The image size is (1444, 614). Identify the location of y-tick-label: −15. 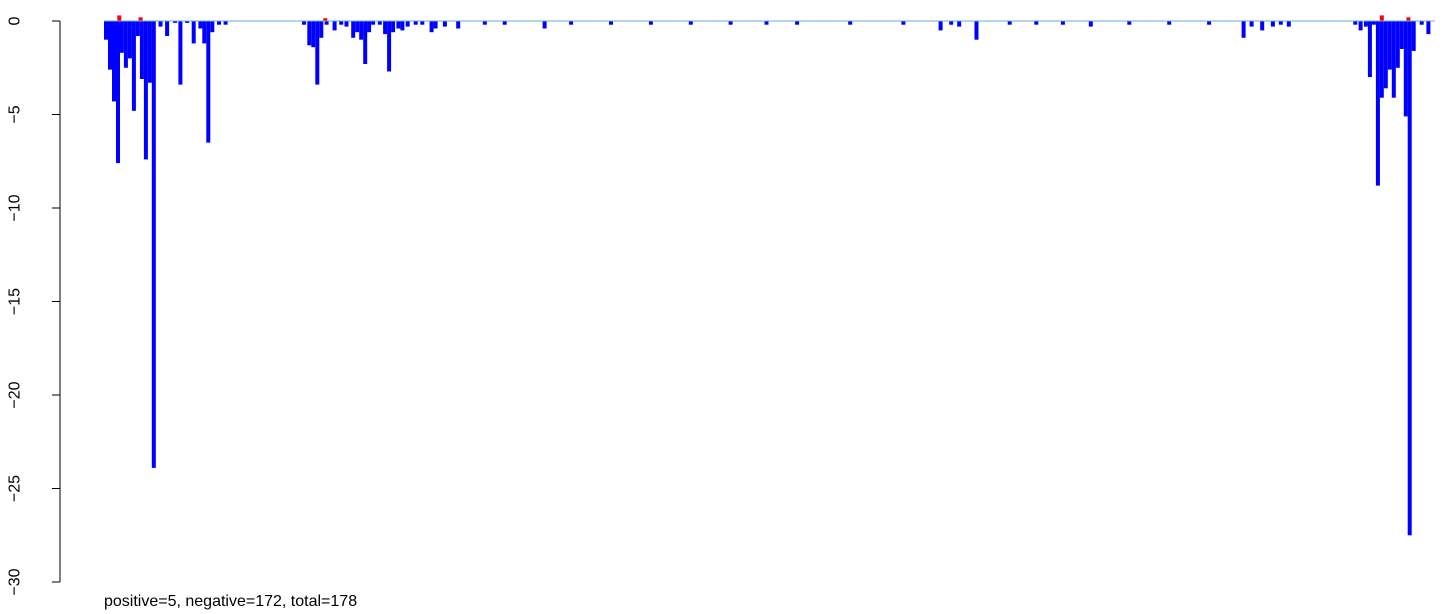
(15, 301).